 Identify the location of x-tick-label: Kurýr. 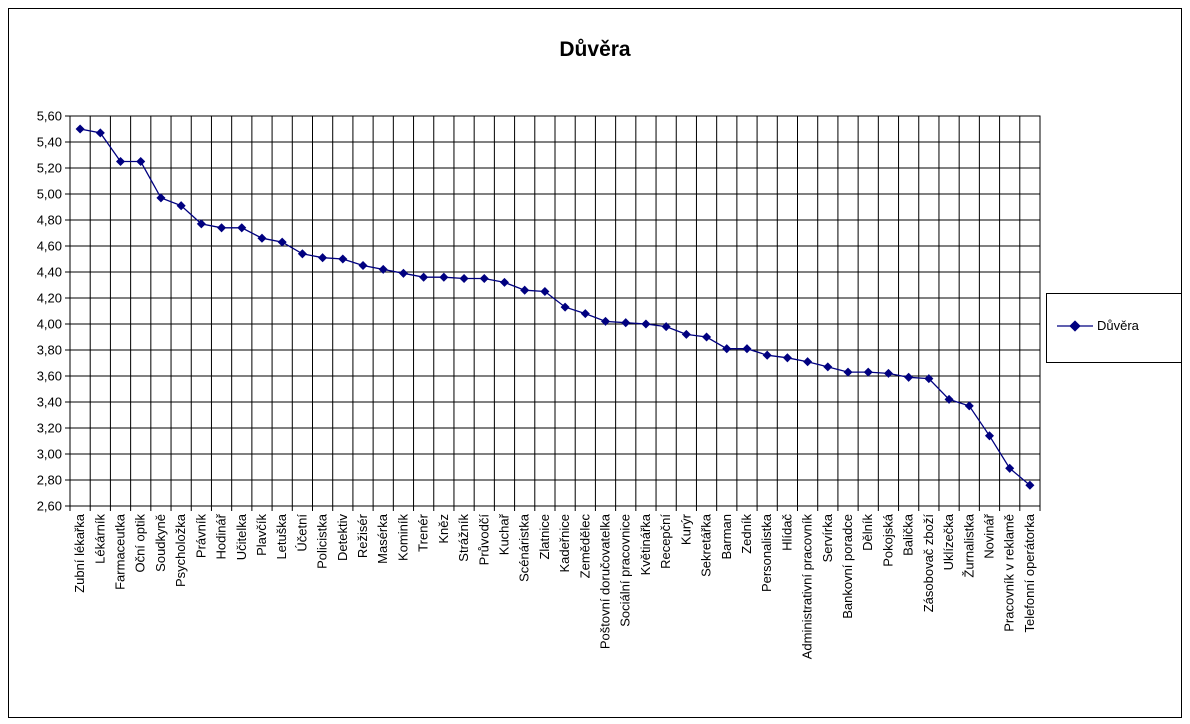
(685, 529).